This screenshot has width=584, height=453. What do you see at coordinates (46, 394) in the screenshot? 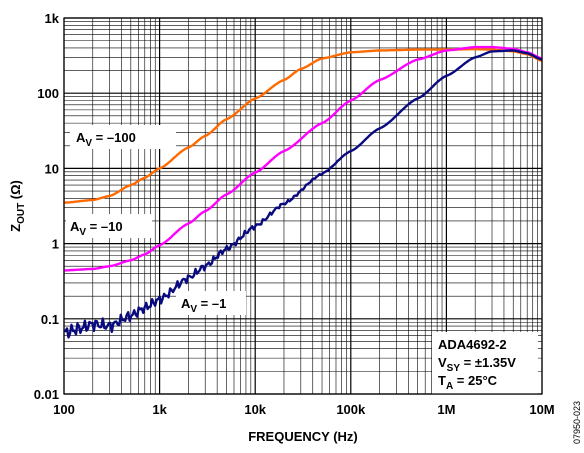
I see `y-tick-label: 0.01` at bounding box center [46, 394].